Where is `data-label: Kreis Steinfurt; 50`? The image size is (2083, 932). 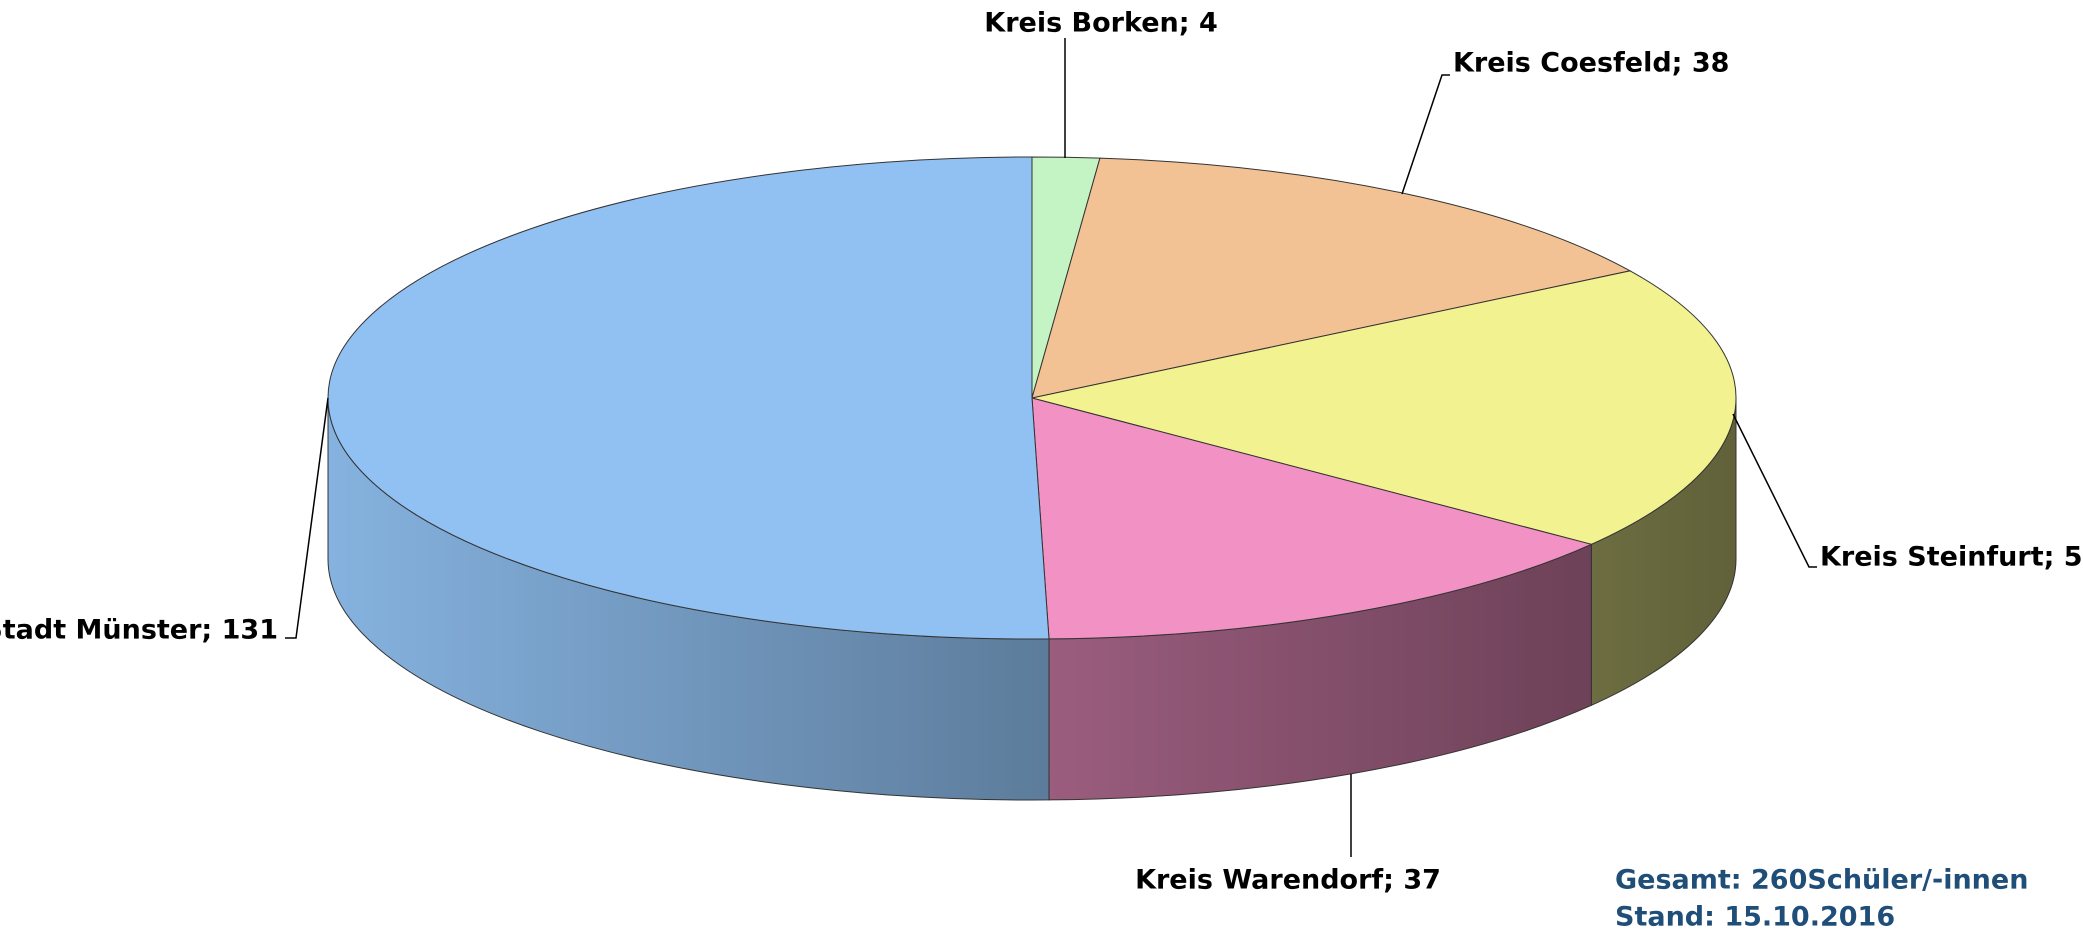 data-label: Kreis Steinfurt; 50 is located at coordinates (1951, 557).